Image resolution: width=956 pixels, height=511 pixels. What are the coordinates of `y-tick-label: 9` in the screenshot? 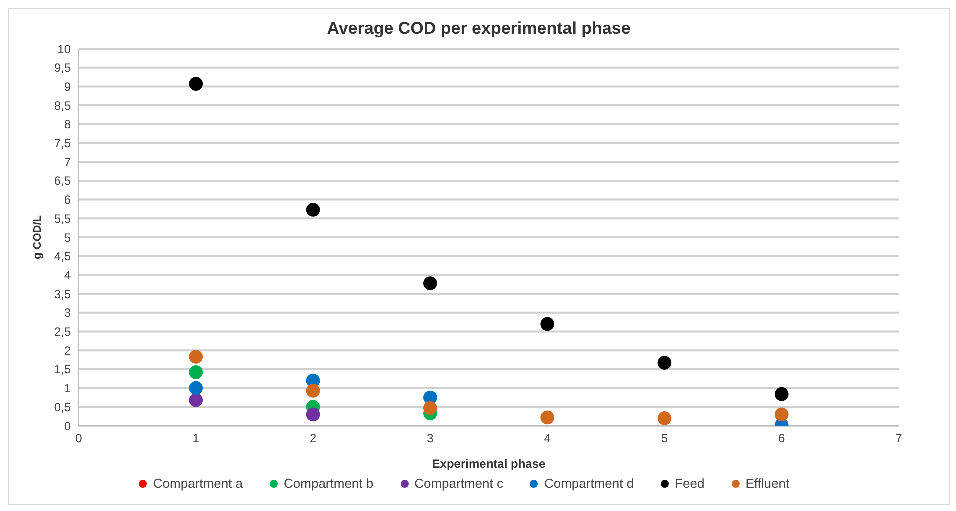 It's located at (68, 87).